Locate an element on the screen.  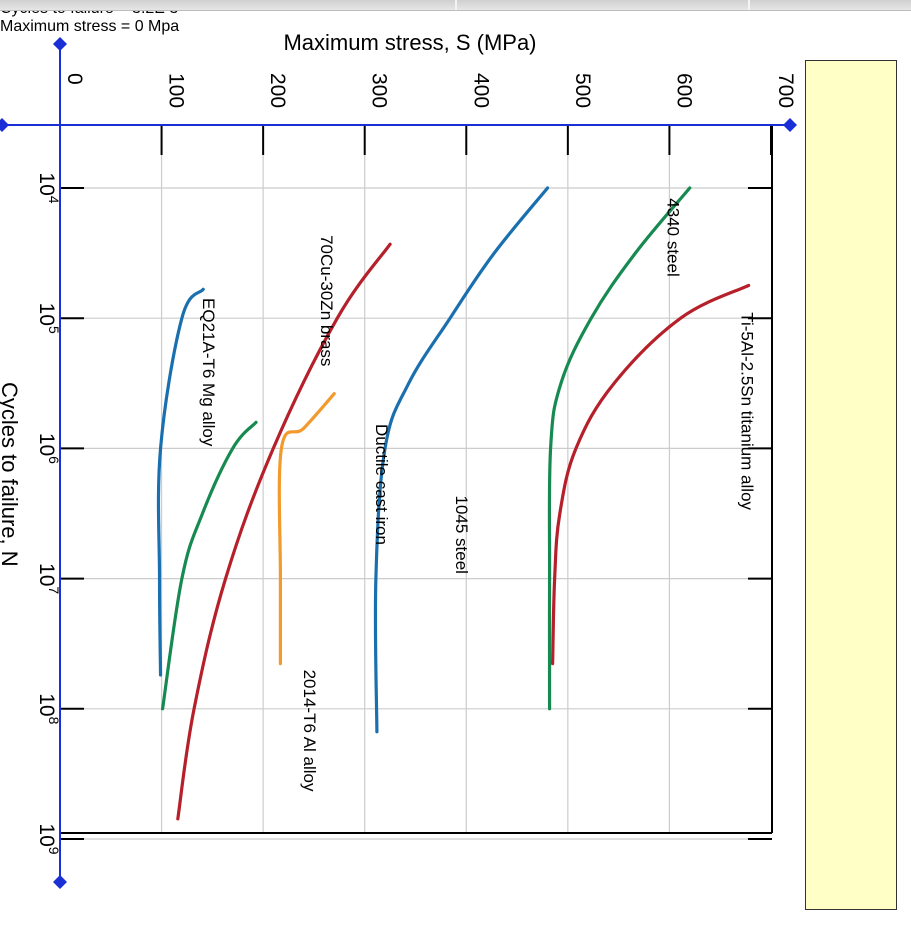
series-label-ti-5al-2-5sn-titanium-alloy: Ti-5Al-2.5Sn titanium alloy is located at coordinates (747, 411).